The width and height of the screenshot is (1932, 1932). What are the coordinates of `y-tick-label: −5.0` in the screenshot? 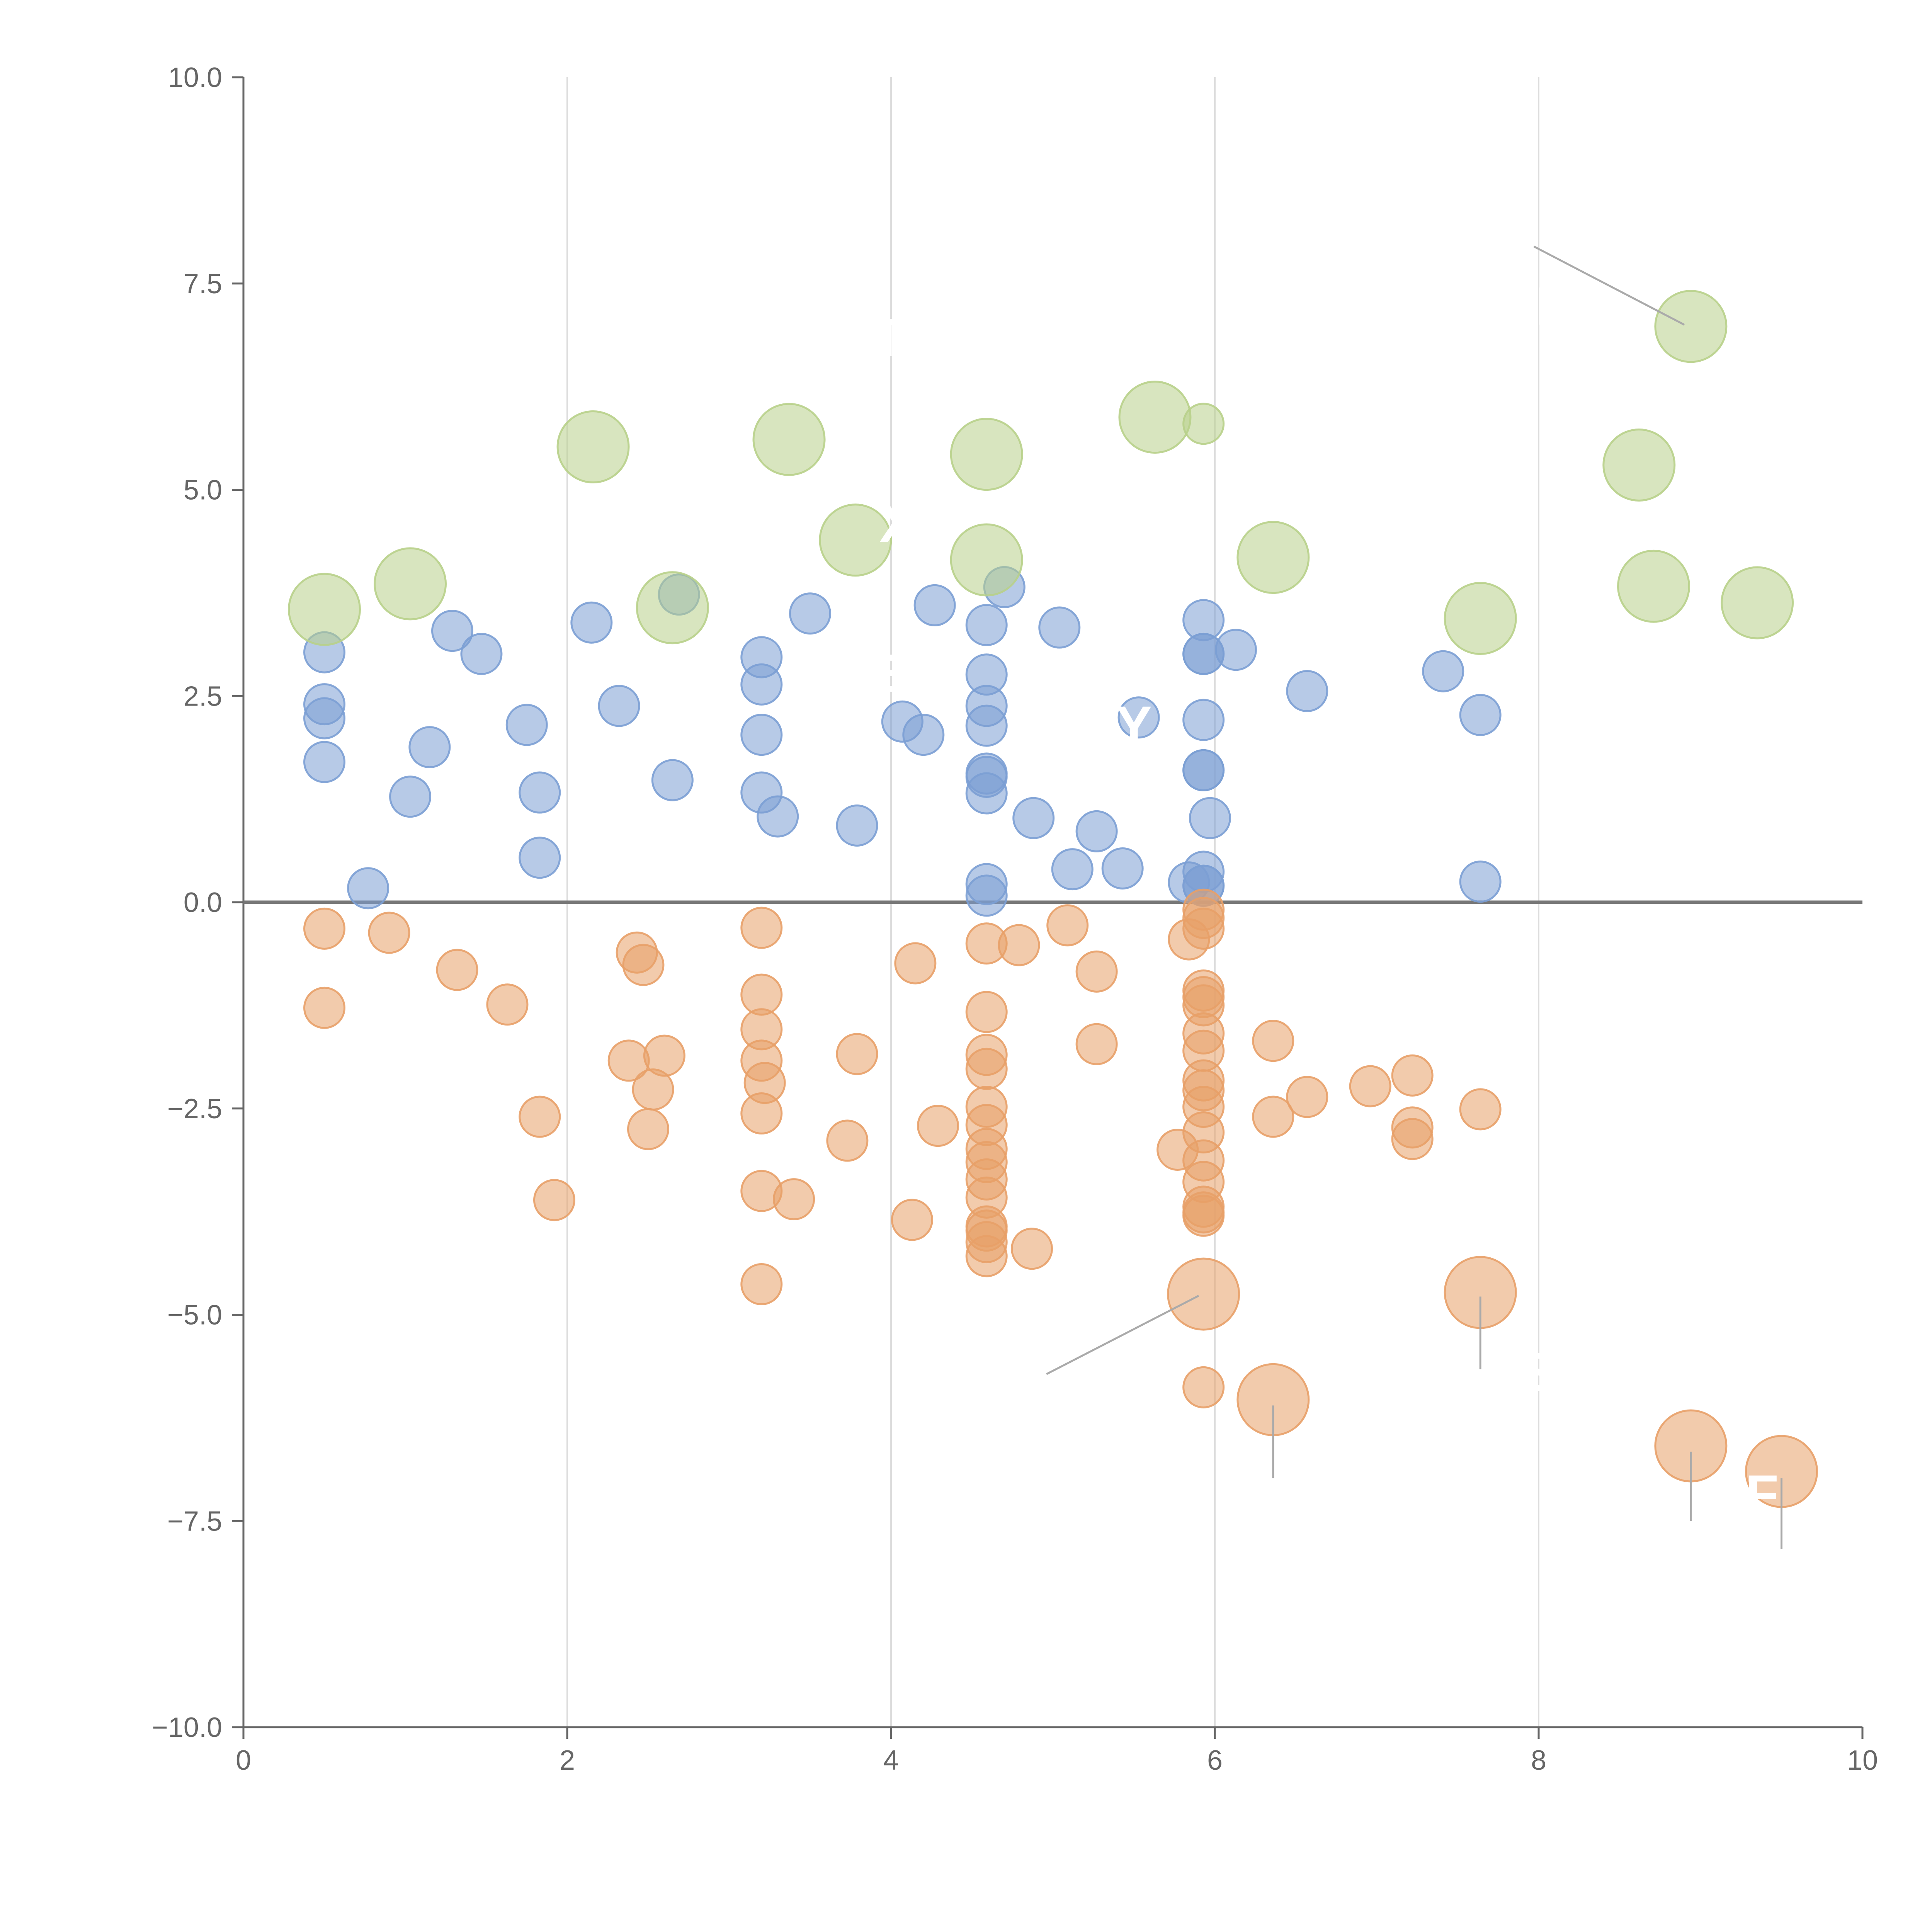 It's located at (194, 1315).